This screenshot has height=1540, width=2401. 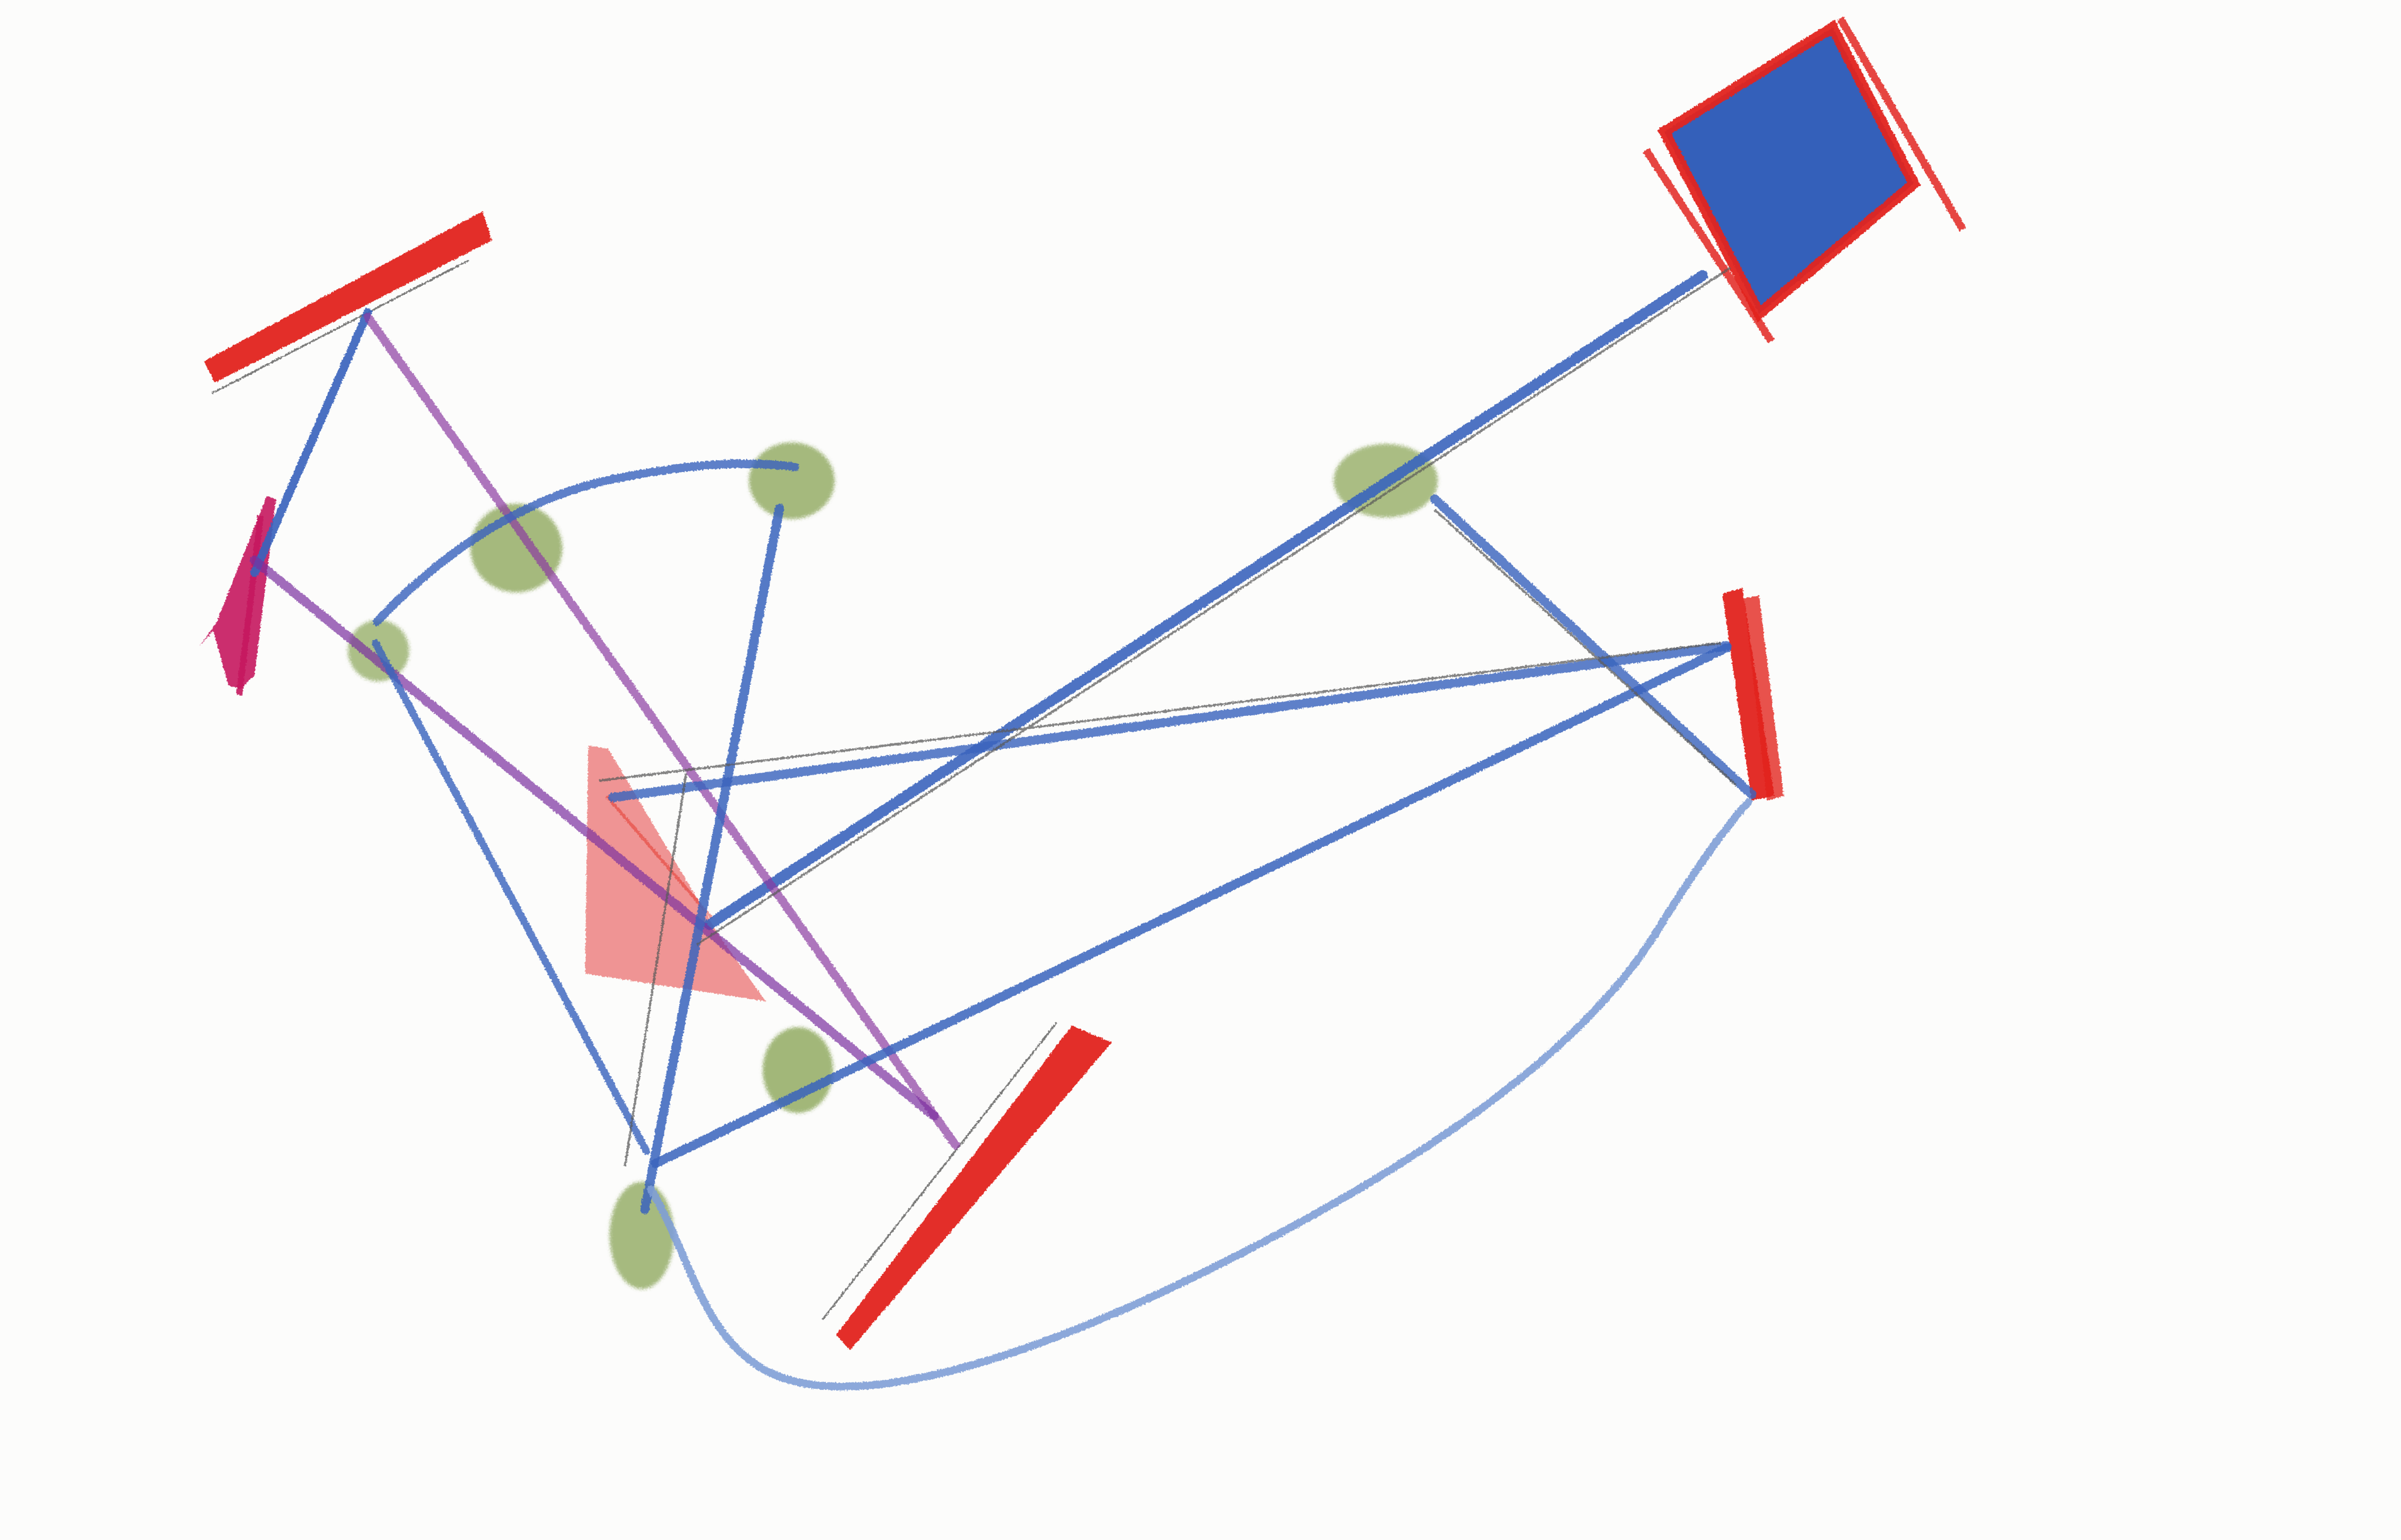 I want to click on blue-square-red-frame, so click(x=1789, y=171).